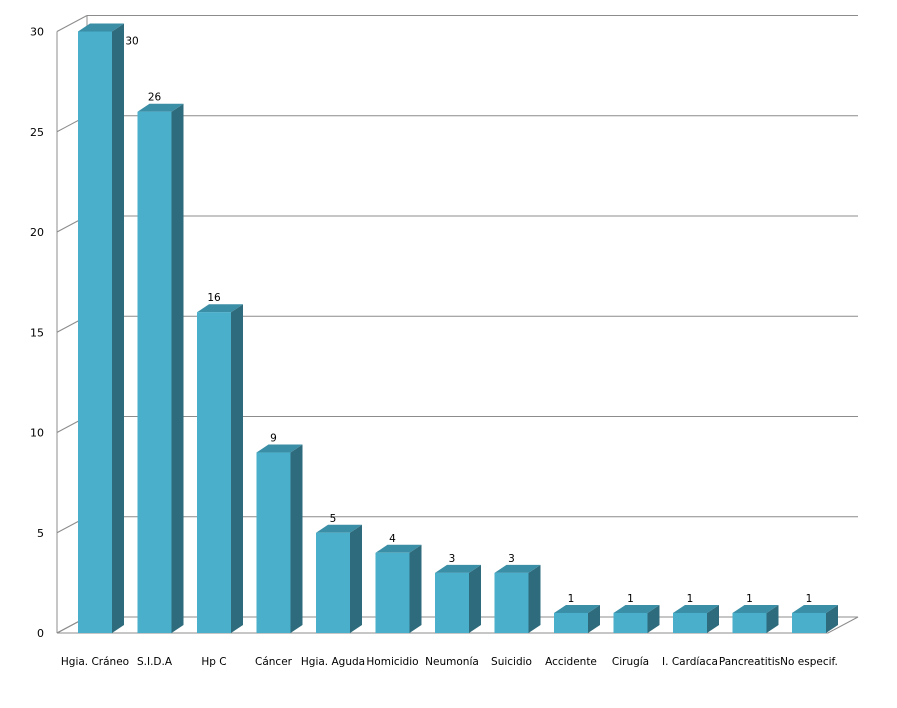 The width and height of the screenshot is (897, 708). I want to click on y-tick-label: 10, so click(37, 433).